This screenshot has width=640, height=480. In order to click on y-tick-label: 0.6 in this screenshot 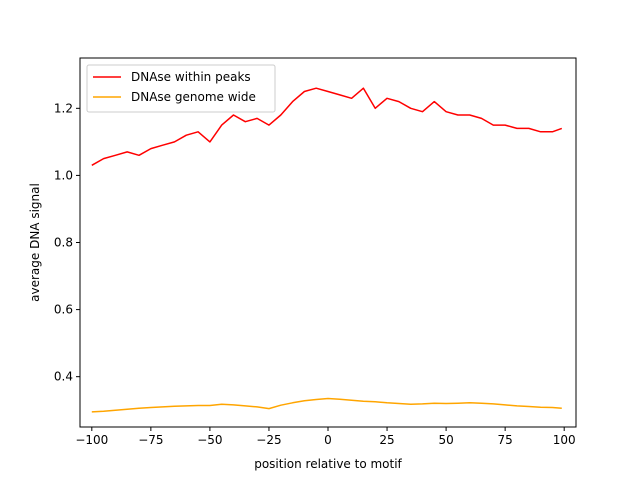, I will do `click(63, 310)`.